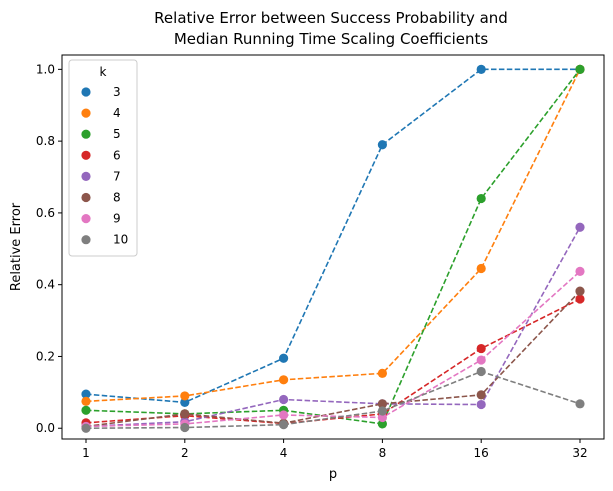 Image resolution: width=613 pixels, height=491 pixels. I want to click on legend-marker-k3, so click(86, 92).